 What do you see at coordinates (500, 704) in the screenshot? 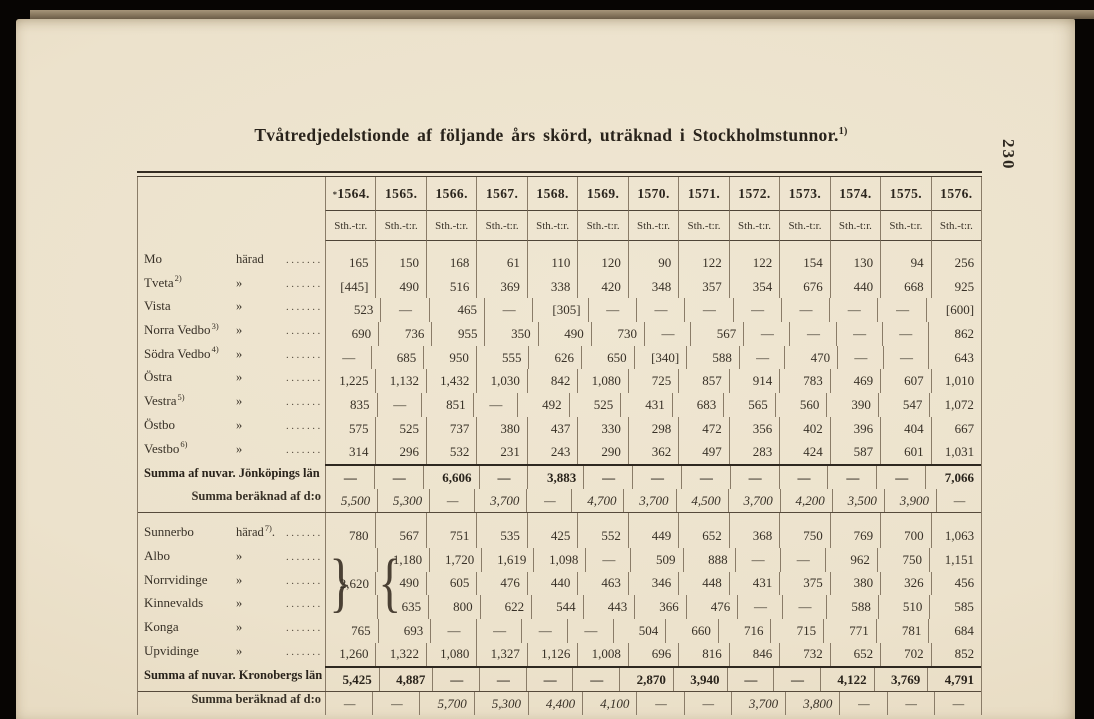
I see `value-cell: 5,300` at bounding box center [500, 704].